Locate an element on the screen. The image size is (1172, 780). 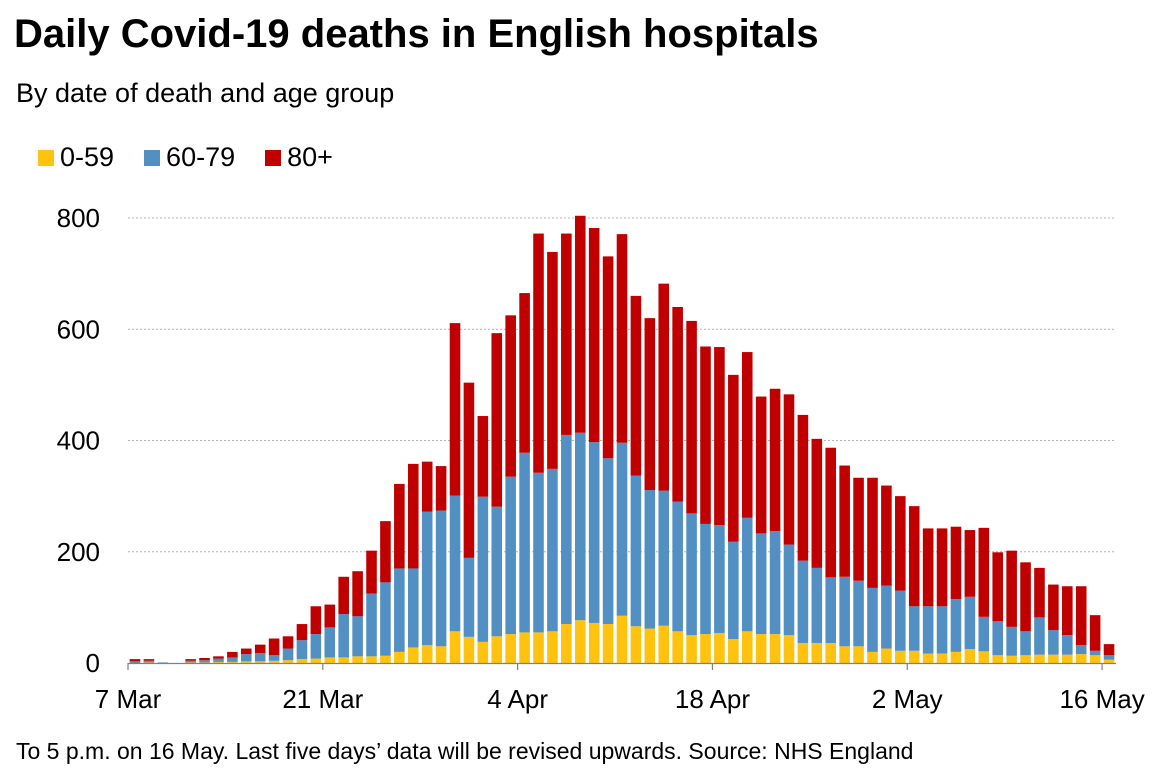
bar-60-79-15-May is located at coordinates (1095, 653).